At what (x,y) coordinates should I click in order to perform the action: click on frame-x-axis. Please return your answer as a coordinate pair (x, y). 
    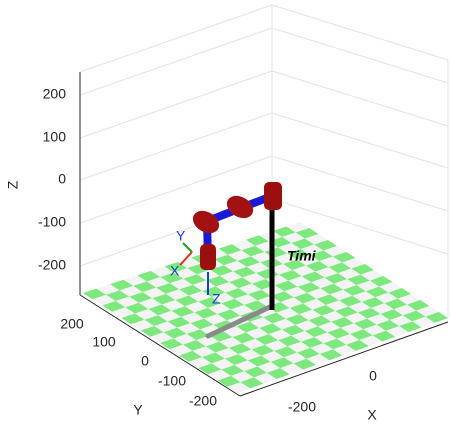
    Looking at the image, I should click on (186, 258).